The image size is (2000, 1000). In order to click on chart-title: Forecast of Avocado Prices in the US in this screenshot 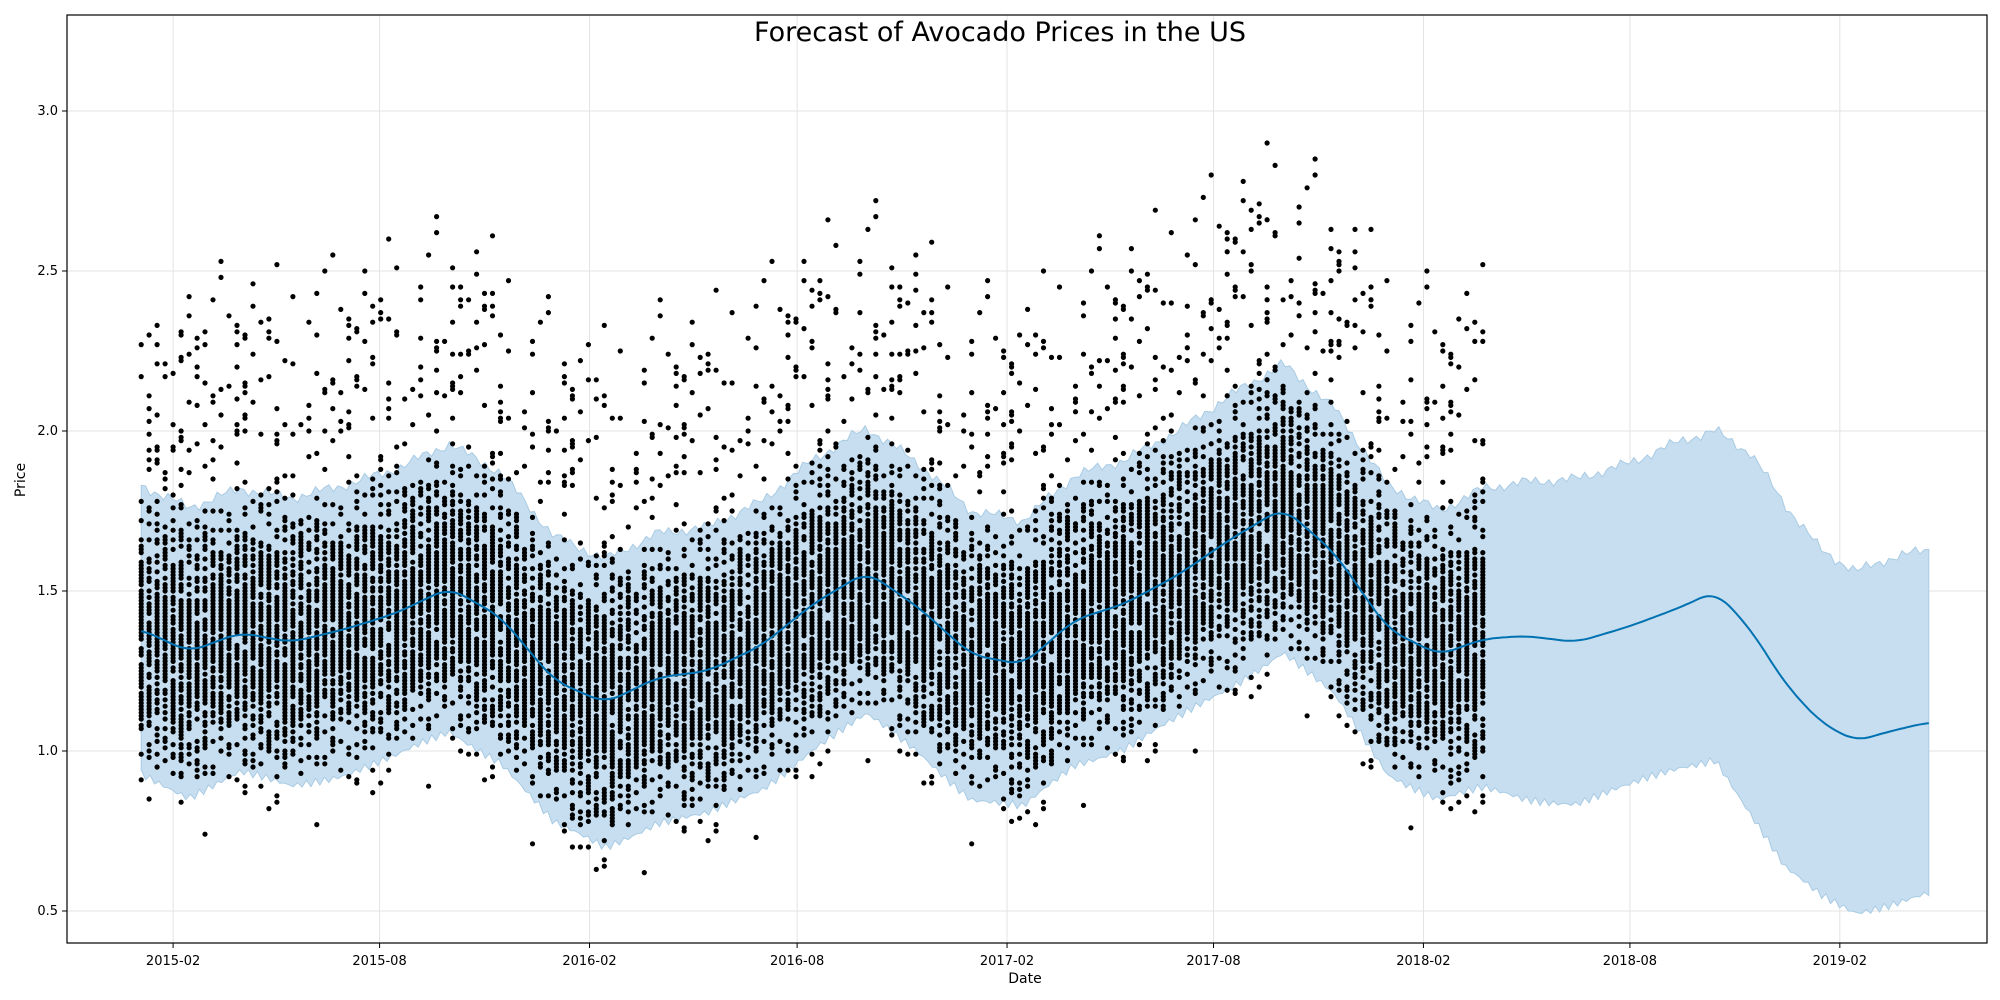, I will do `click(1000, 32)`.